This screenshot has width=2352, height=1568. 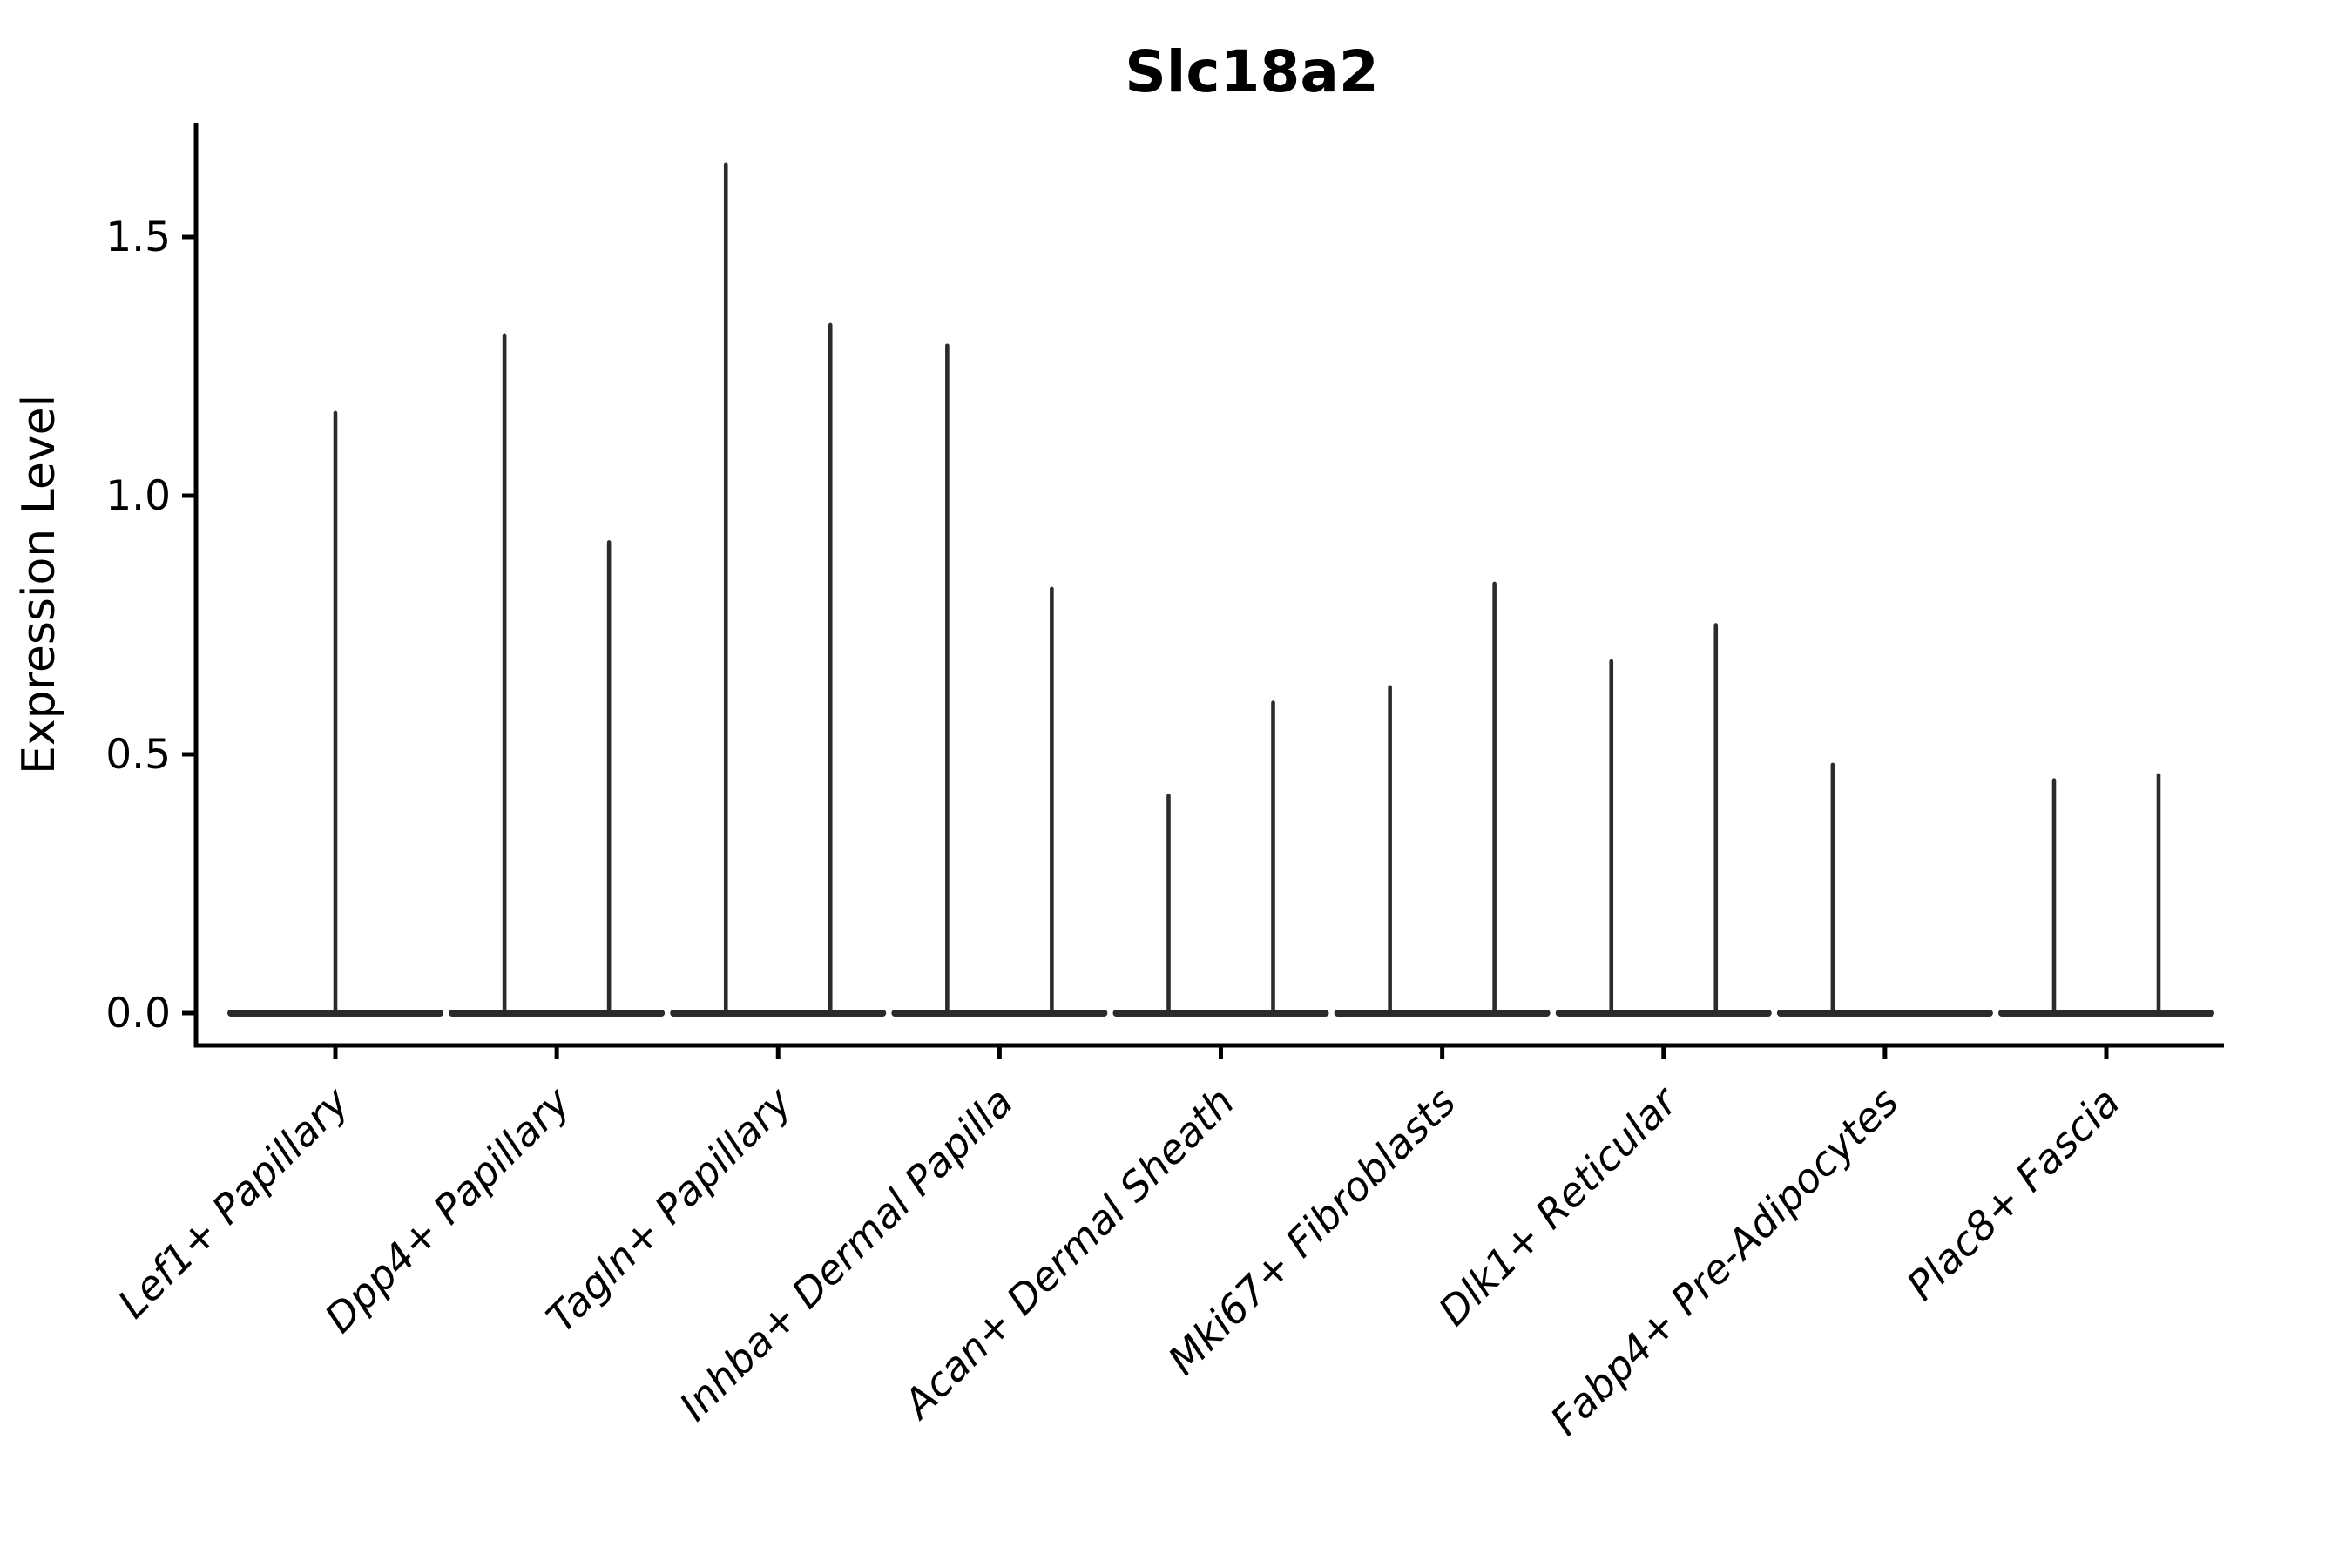 What do you see at coordinates (233, 1202) in the screenshot?
I see `x-tick-label: Lef1+ Papillary` at bounding box center [233, 1202].